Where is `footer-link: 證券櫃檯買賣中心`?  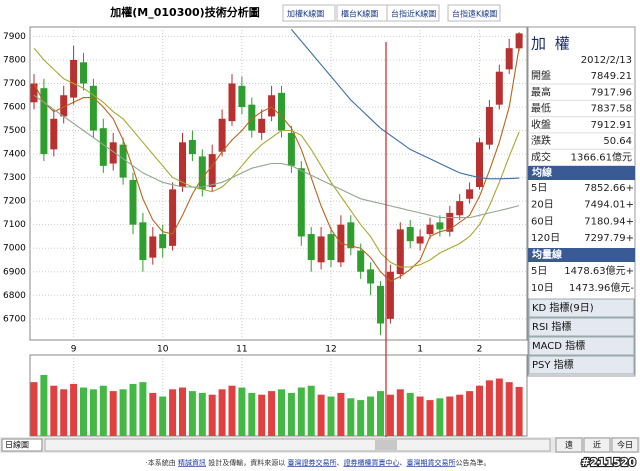
footer-link: 證券櫃檯買賣中心 is located at coordinates (371, 462).